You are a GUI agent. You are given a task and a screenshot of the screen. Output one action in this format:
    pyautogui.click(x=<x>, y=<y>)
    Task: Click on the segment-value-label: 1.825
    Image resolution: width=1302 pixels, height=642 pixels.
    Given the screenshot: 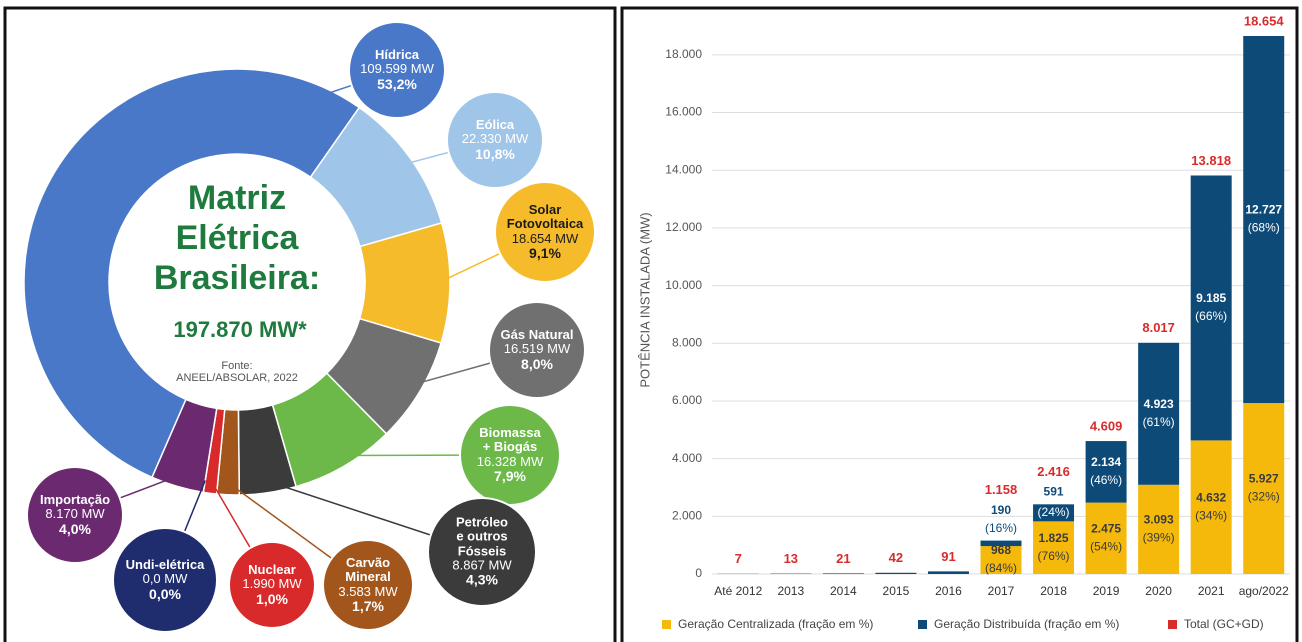 What is the action you would take?
    pyautogui.click(x=1054, y=538)
    